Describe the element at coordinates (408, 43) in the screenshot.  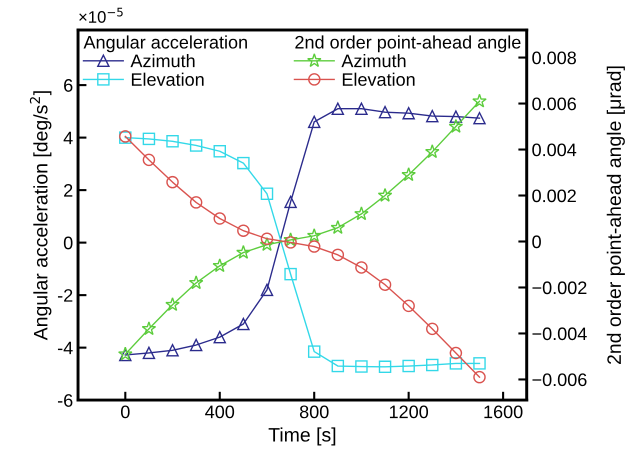
I see `annotation: 2nd order point-ahead angle` at that location.